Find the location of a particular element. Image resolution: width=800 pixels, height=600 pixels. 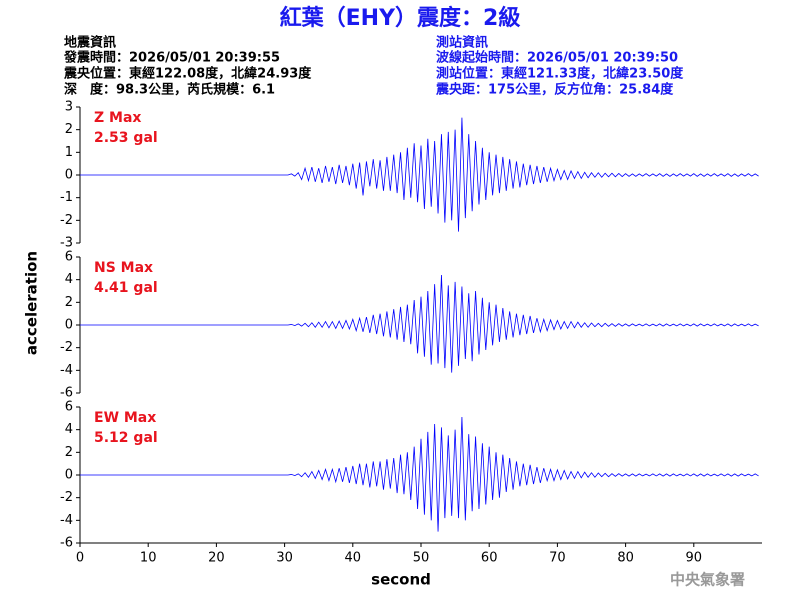

y-tick-label: 3 is located at coordinates (69, 107).